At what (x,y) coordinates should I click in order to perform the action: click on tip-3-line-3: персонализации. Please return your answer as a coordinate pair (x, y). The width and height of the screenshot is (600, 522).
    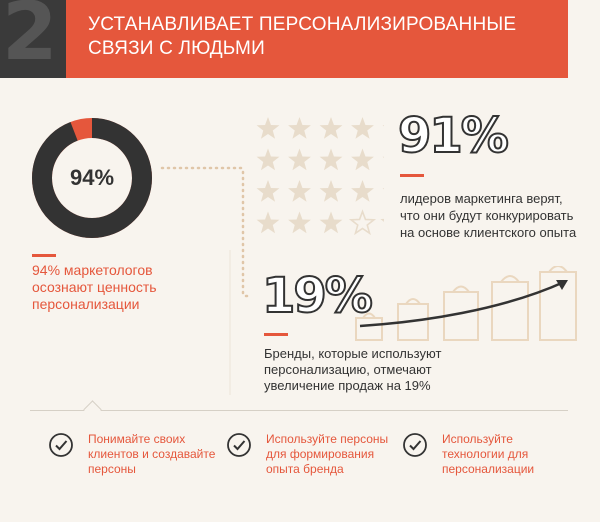
    Looking at the image, I should click on (488, 469).